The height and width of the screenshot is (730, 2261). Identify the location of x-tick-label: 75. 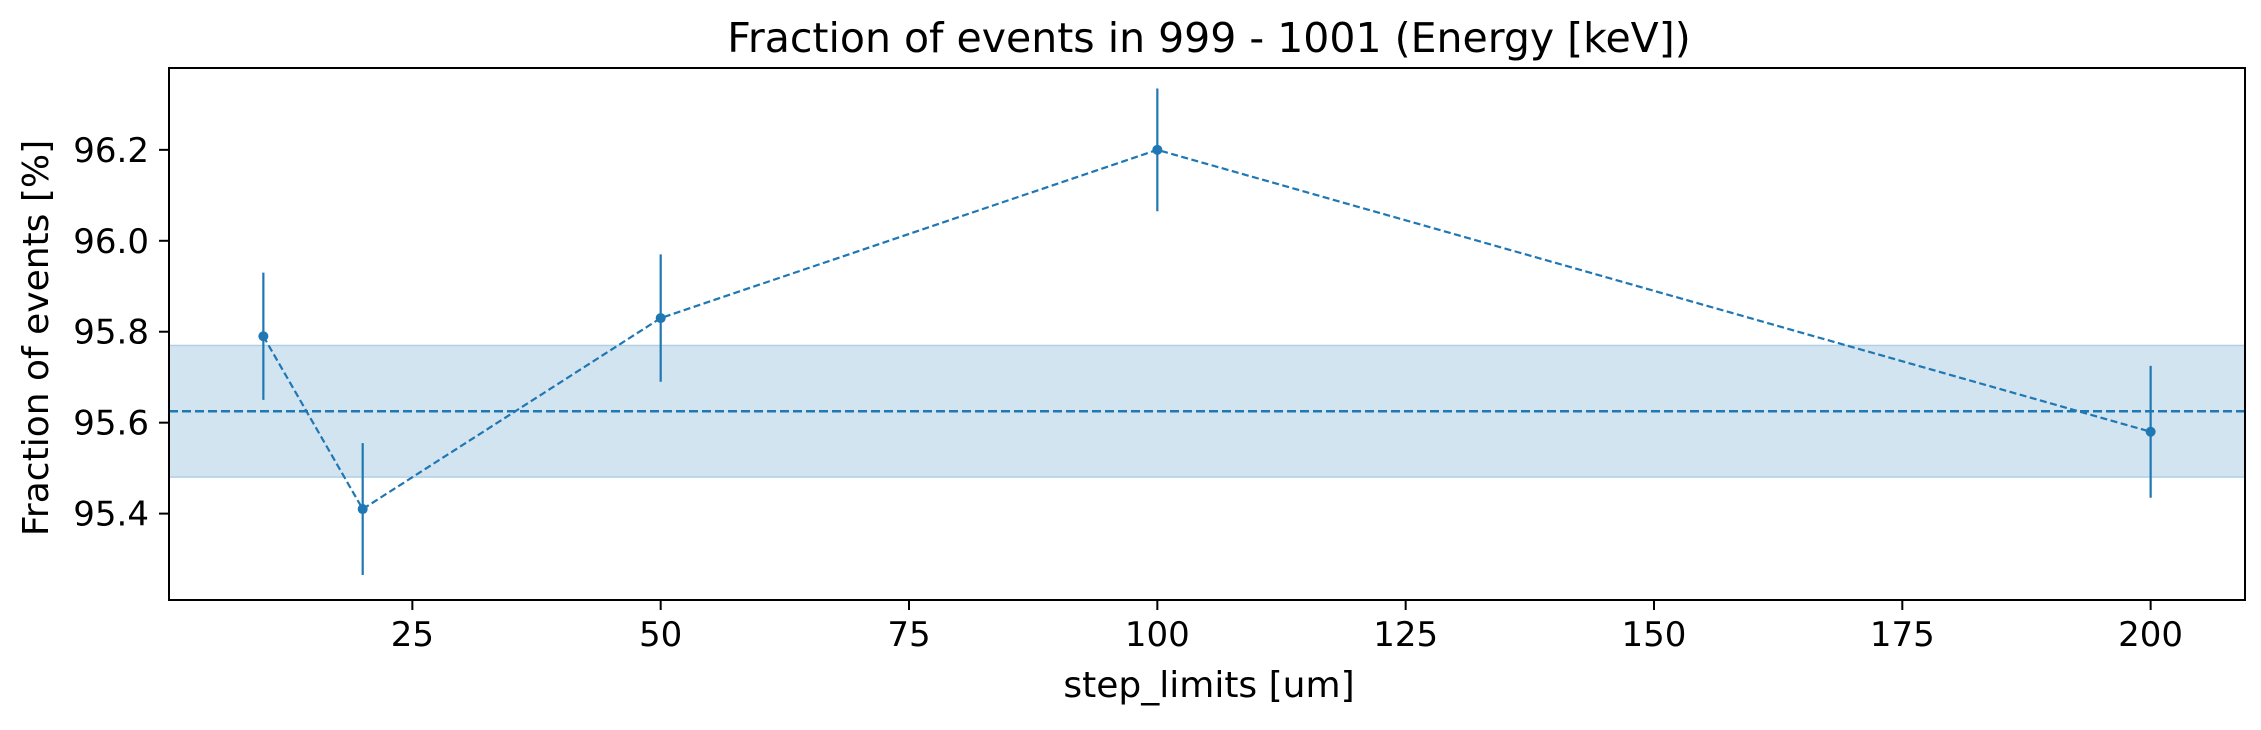
(908, 635).